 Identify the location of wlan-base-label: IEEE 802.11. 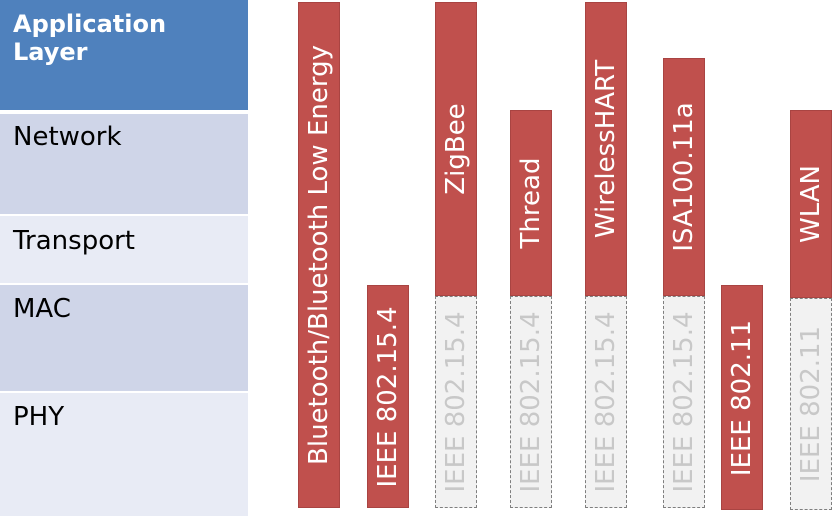
(811, 404).